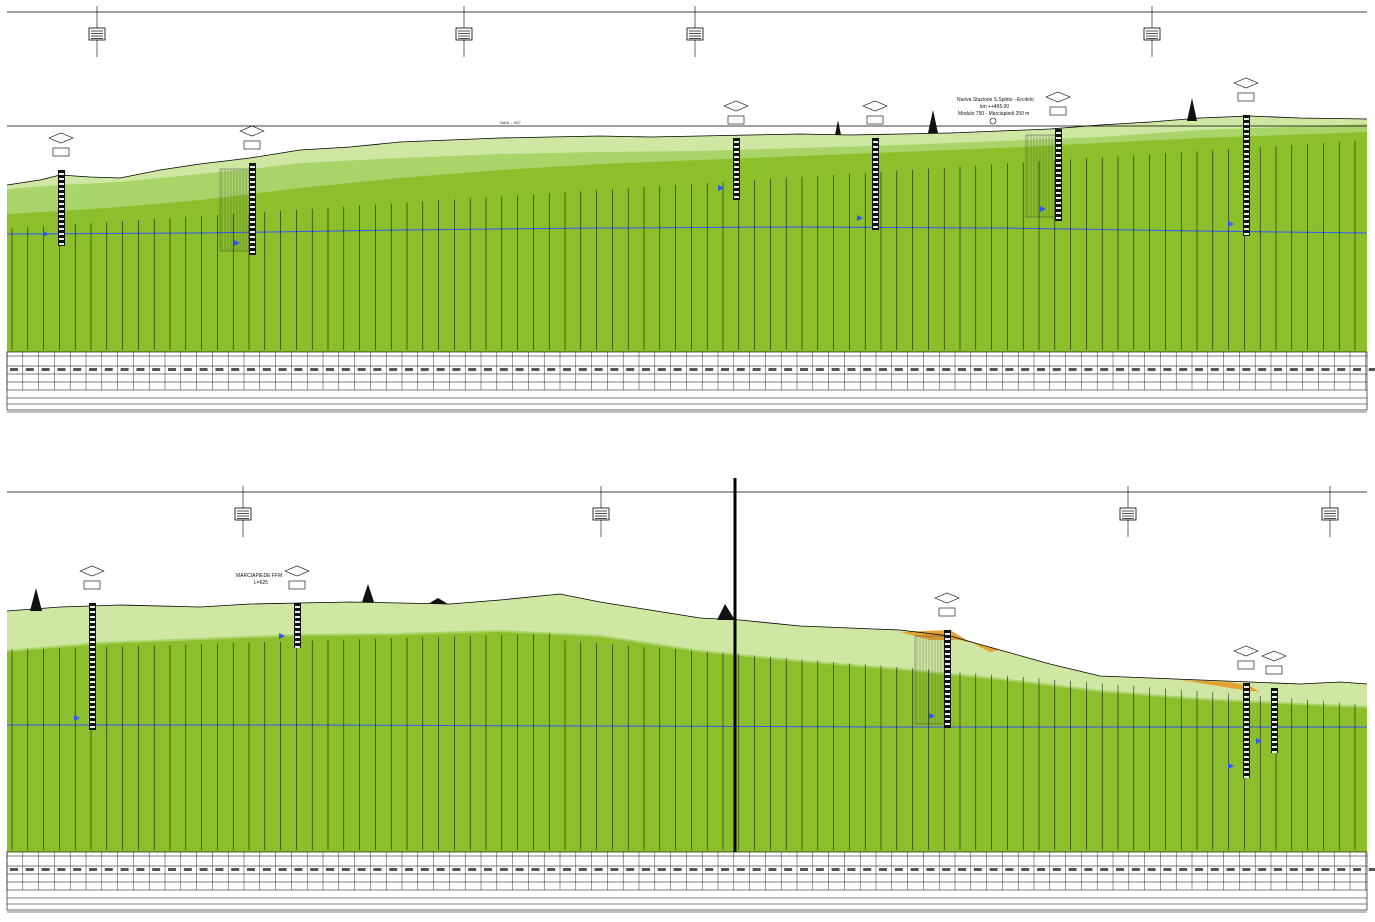 The width and height of the screenshot is (1375, 922). Describe the element at coordinates (261, 583) in the screenshot. I see `alignment-label-length: L=625` at that location.